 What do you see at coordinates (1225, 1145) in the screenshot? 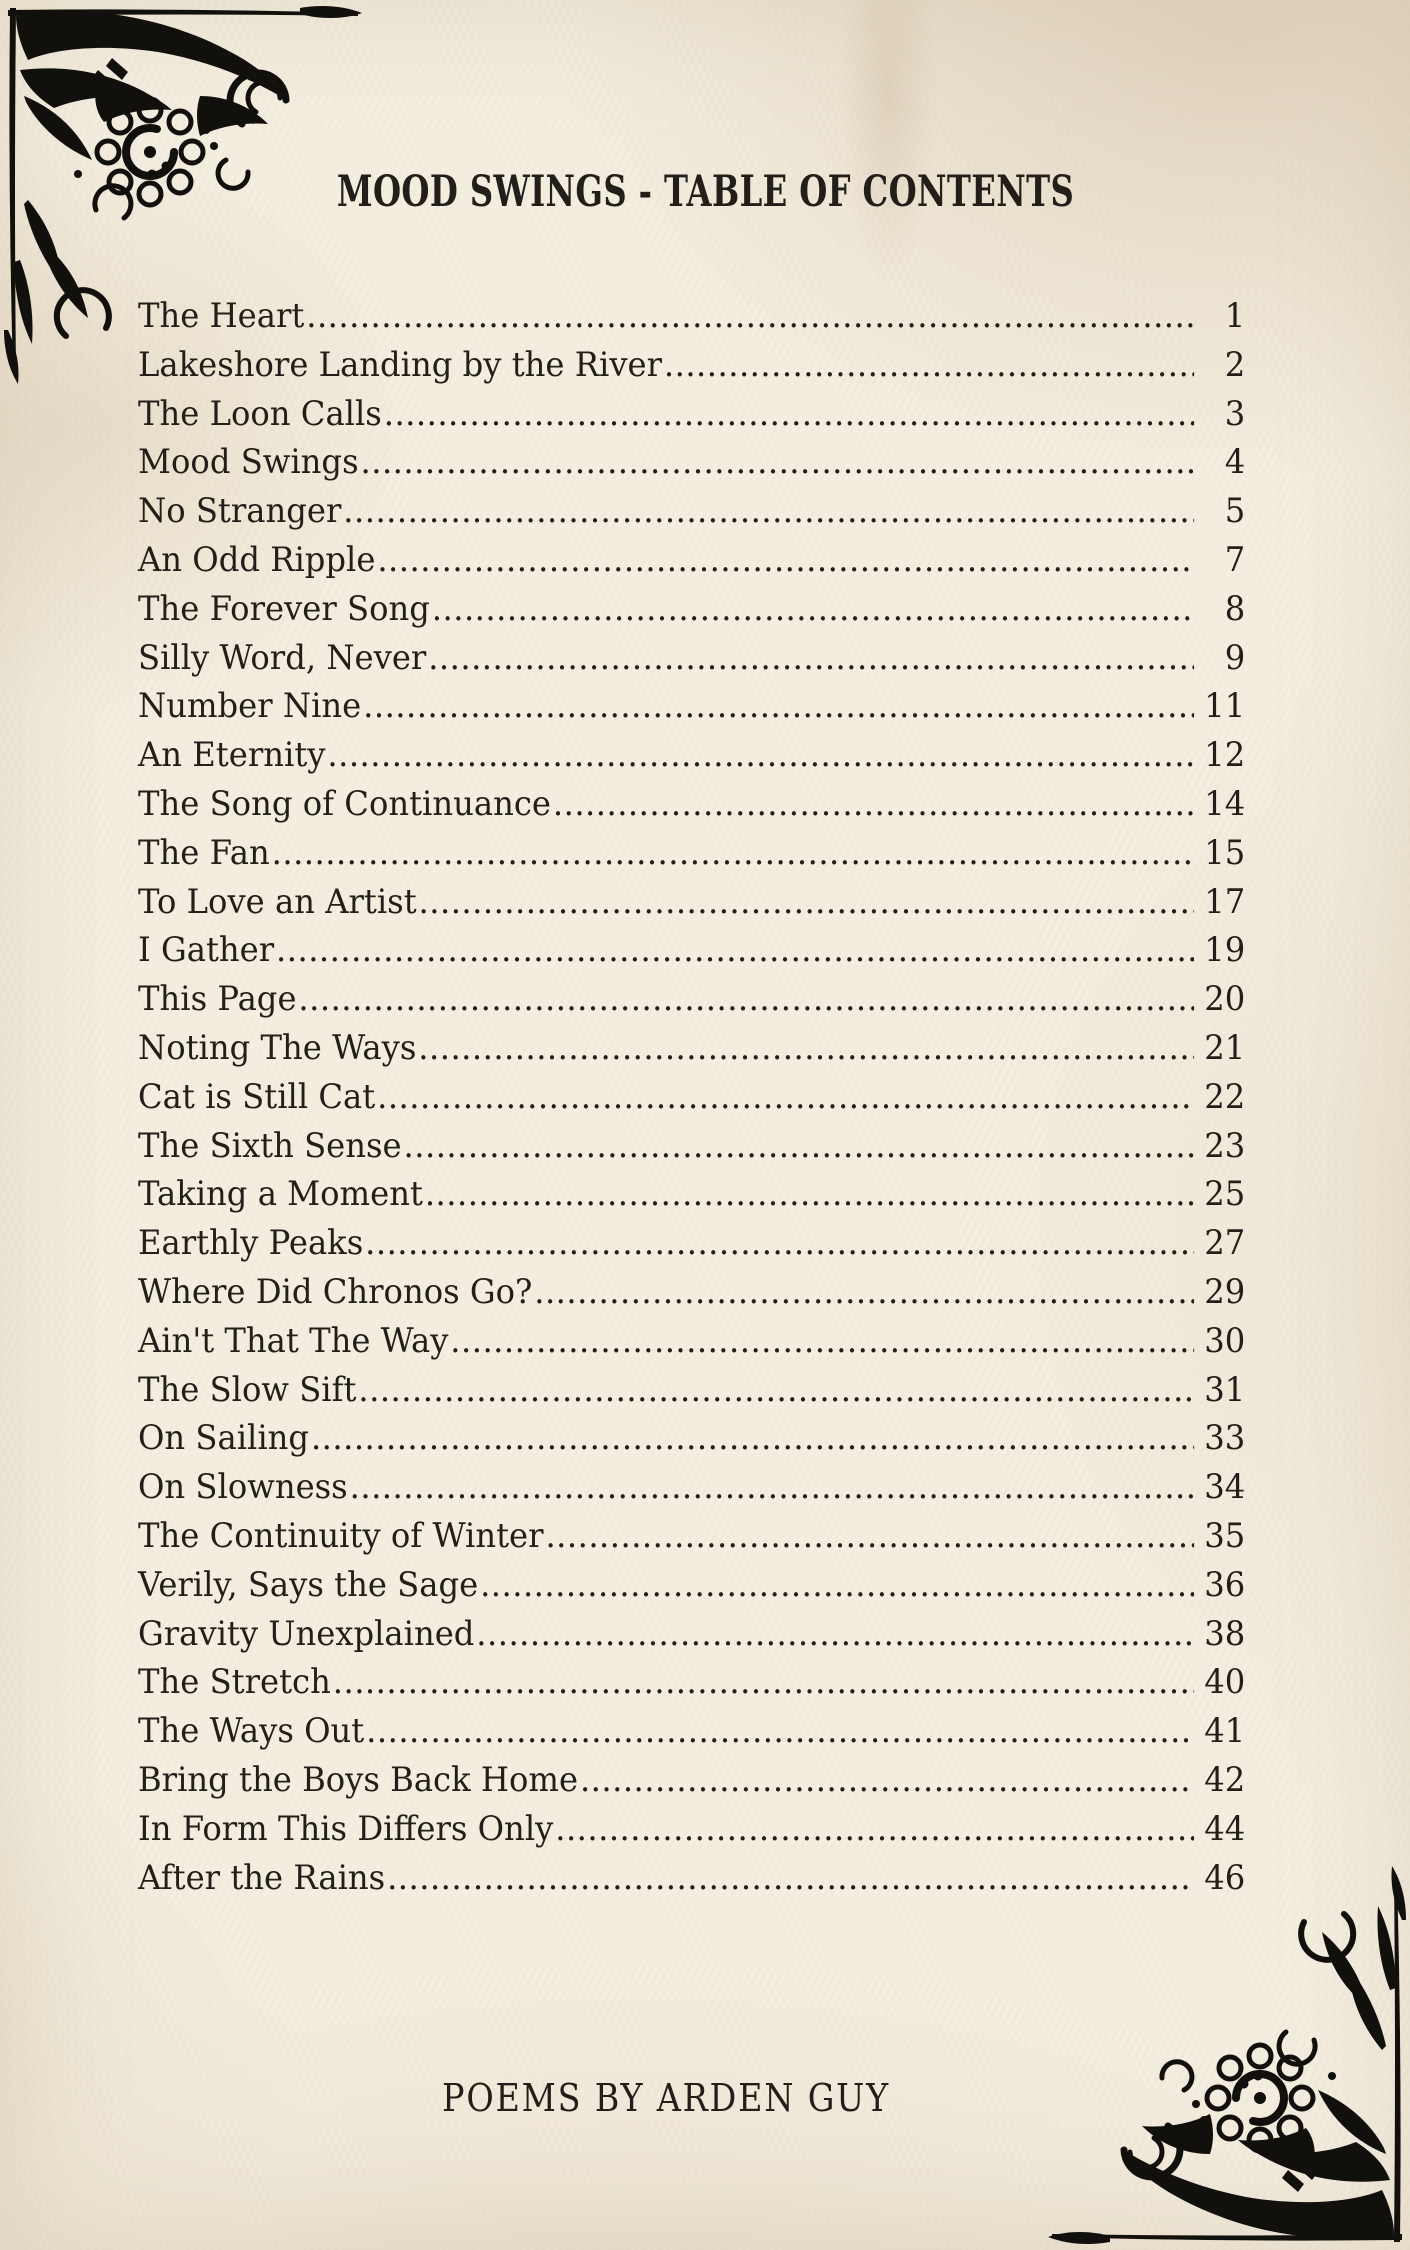
I see `toc-entry-page: 23` at bounding box center [1225, 1145].